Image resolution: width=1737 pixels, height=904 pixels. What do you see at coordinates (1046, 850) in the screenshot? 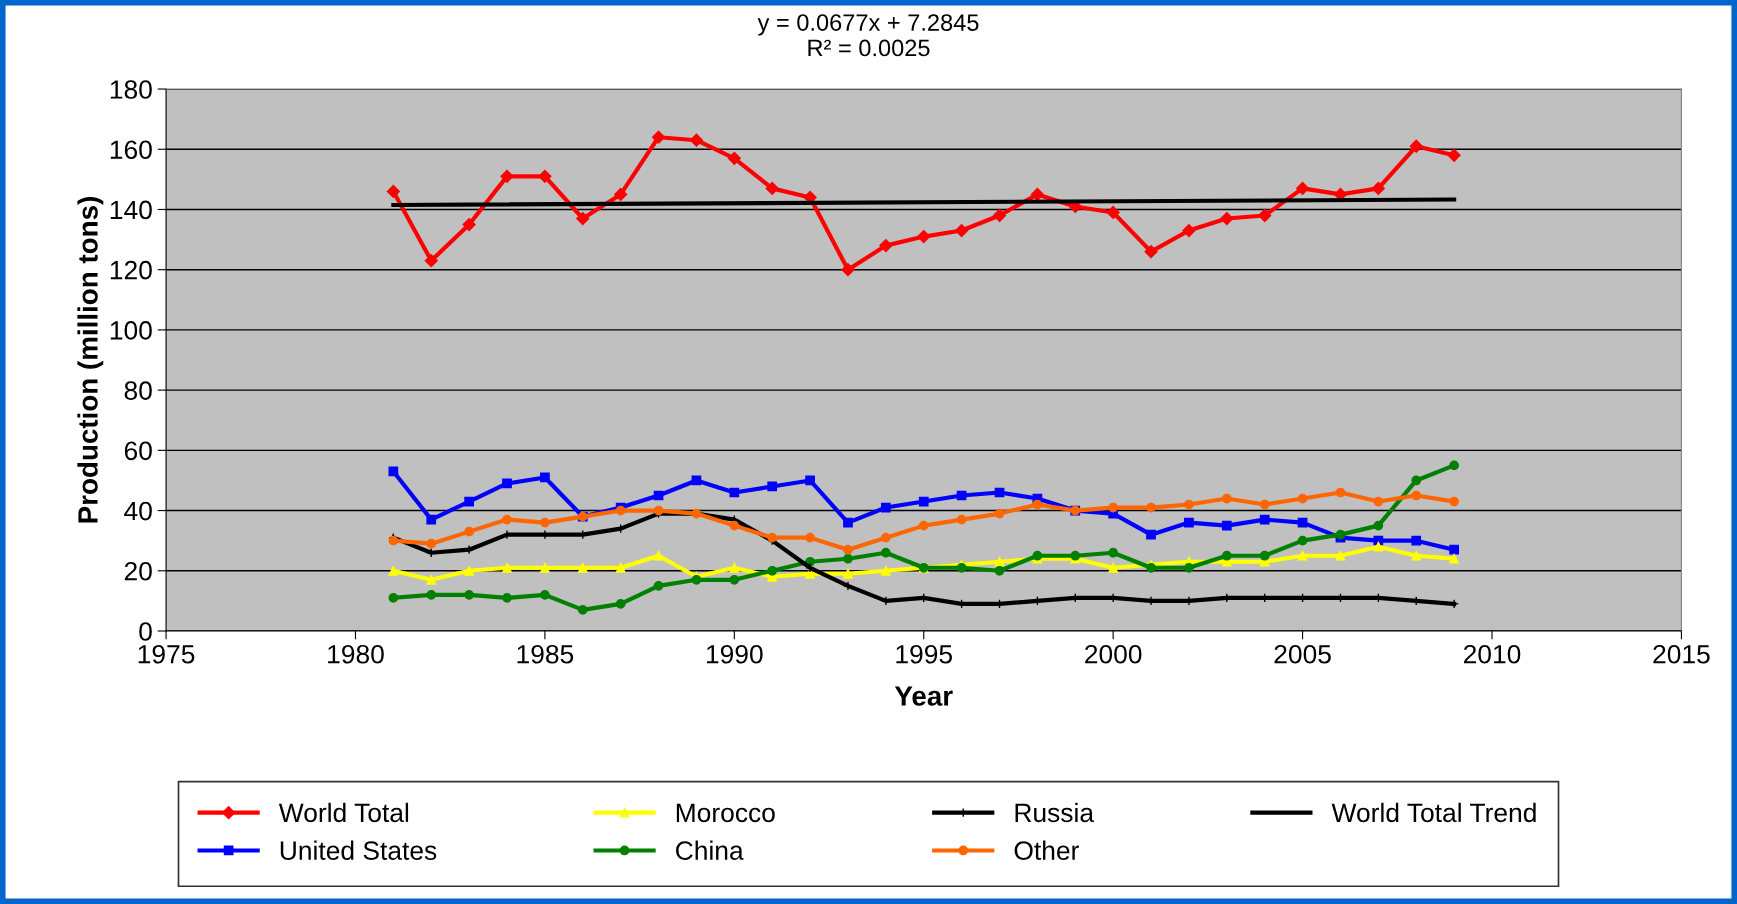
I see `legend-label: Other` at bounding box center [1046, 850].